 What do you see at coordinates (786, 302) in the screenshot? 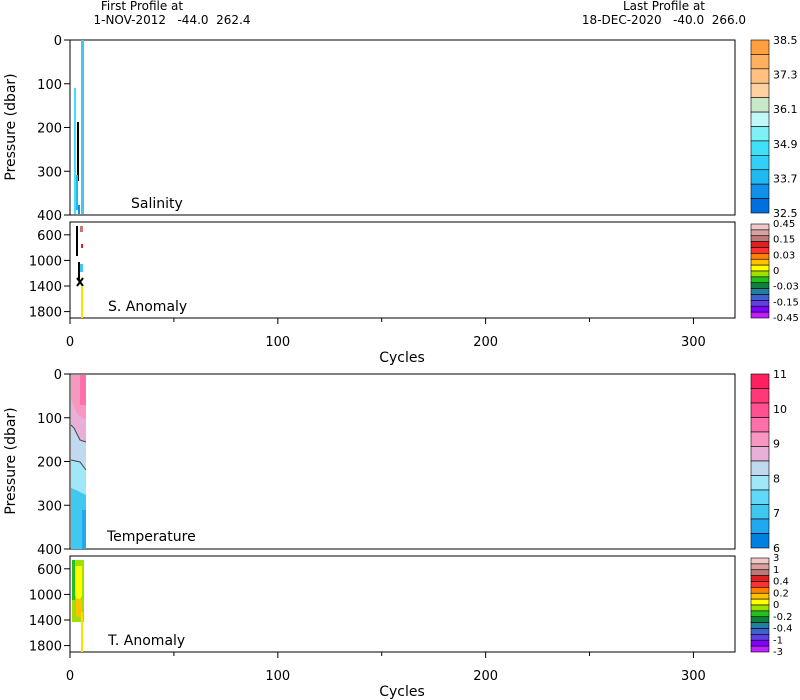
I see `s-anomaly-colorbar-label: -0.15` at bounding box center [786, 302].